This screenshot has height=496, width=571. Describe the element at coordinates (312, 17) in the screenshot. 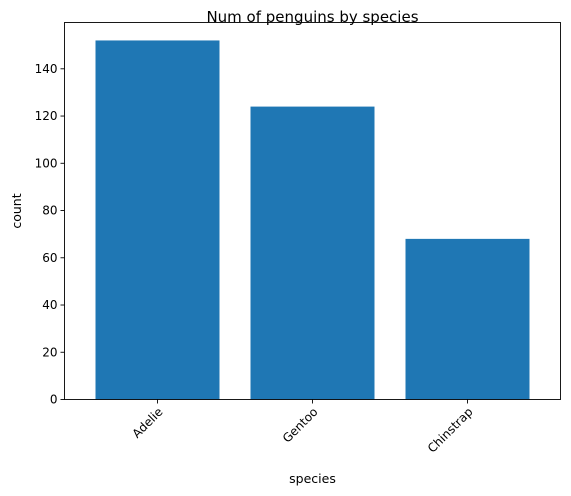

I see `chart-title: Num of penguins by species` at that location.